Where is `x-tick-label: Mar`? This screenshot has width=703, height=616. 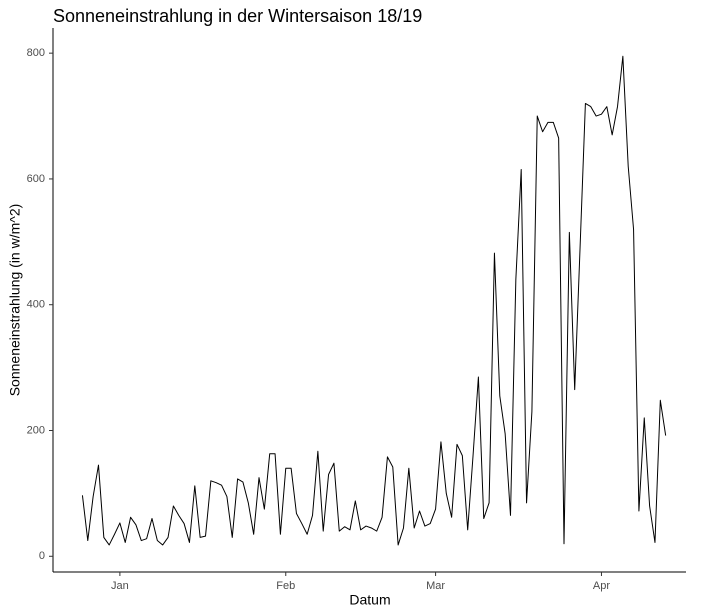 x-tick-label: Mar is located at coordinates (435, 586).